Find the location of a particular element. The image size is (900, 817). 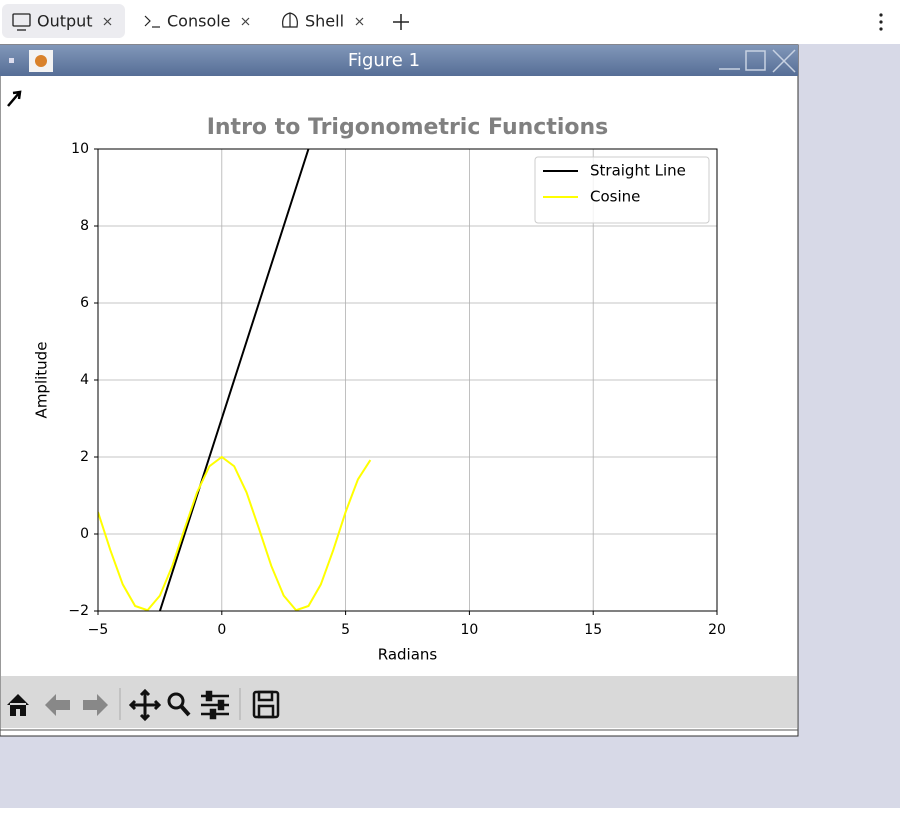

window-controls is located at coordinates (757, 61).